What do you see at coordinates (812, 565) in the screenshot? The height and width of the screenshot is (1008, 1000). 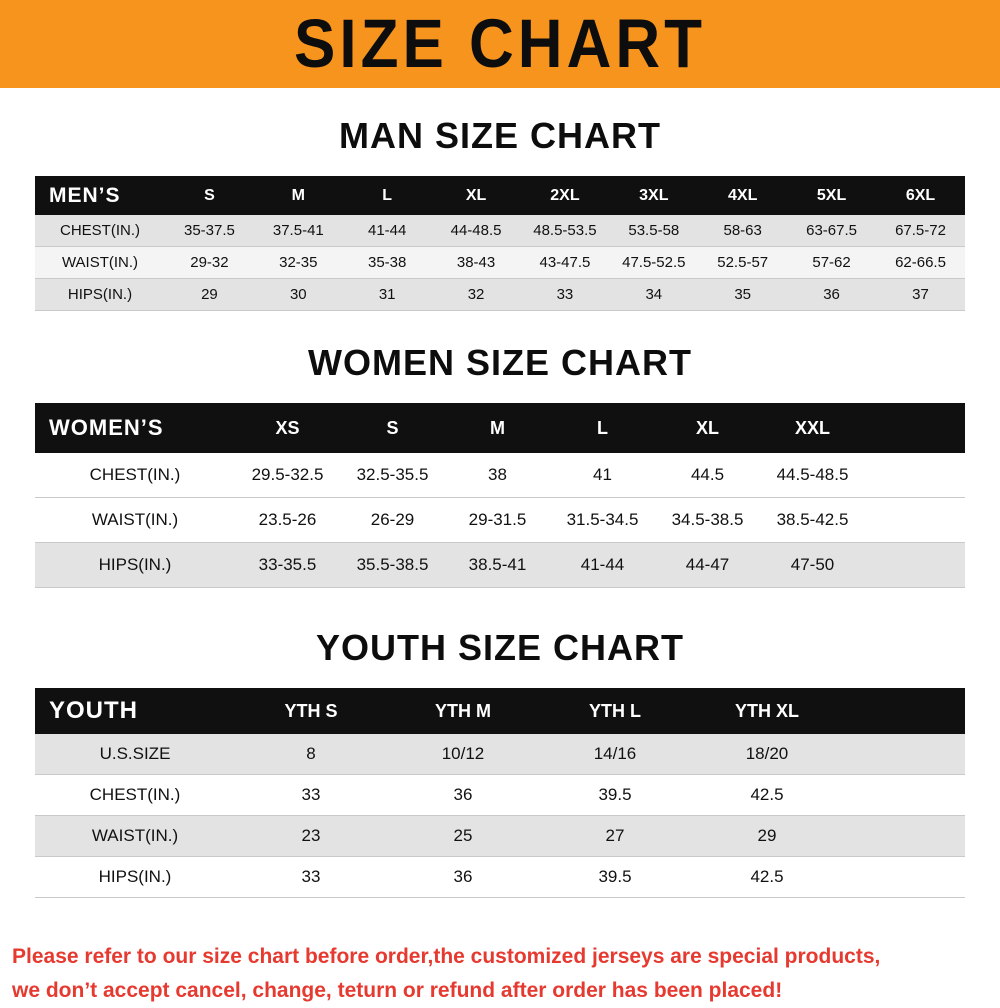 I see `size-value: 47-50` at bounding box center [812, 565].